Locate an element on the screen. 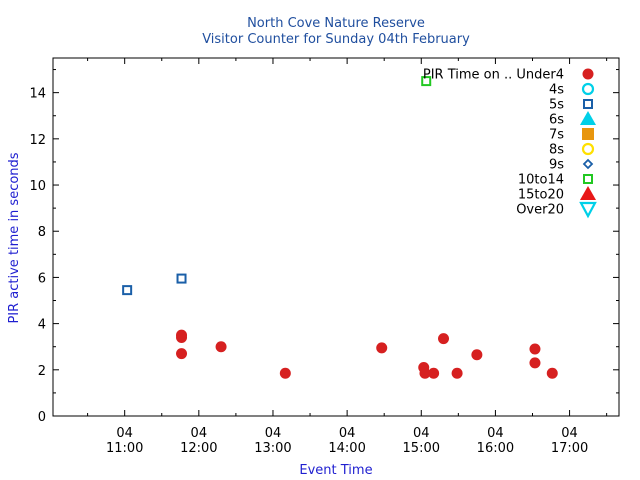 The height and width of the screenshot is (480, 640). legend-marker-9s is located at coordinates (588, 164).